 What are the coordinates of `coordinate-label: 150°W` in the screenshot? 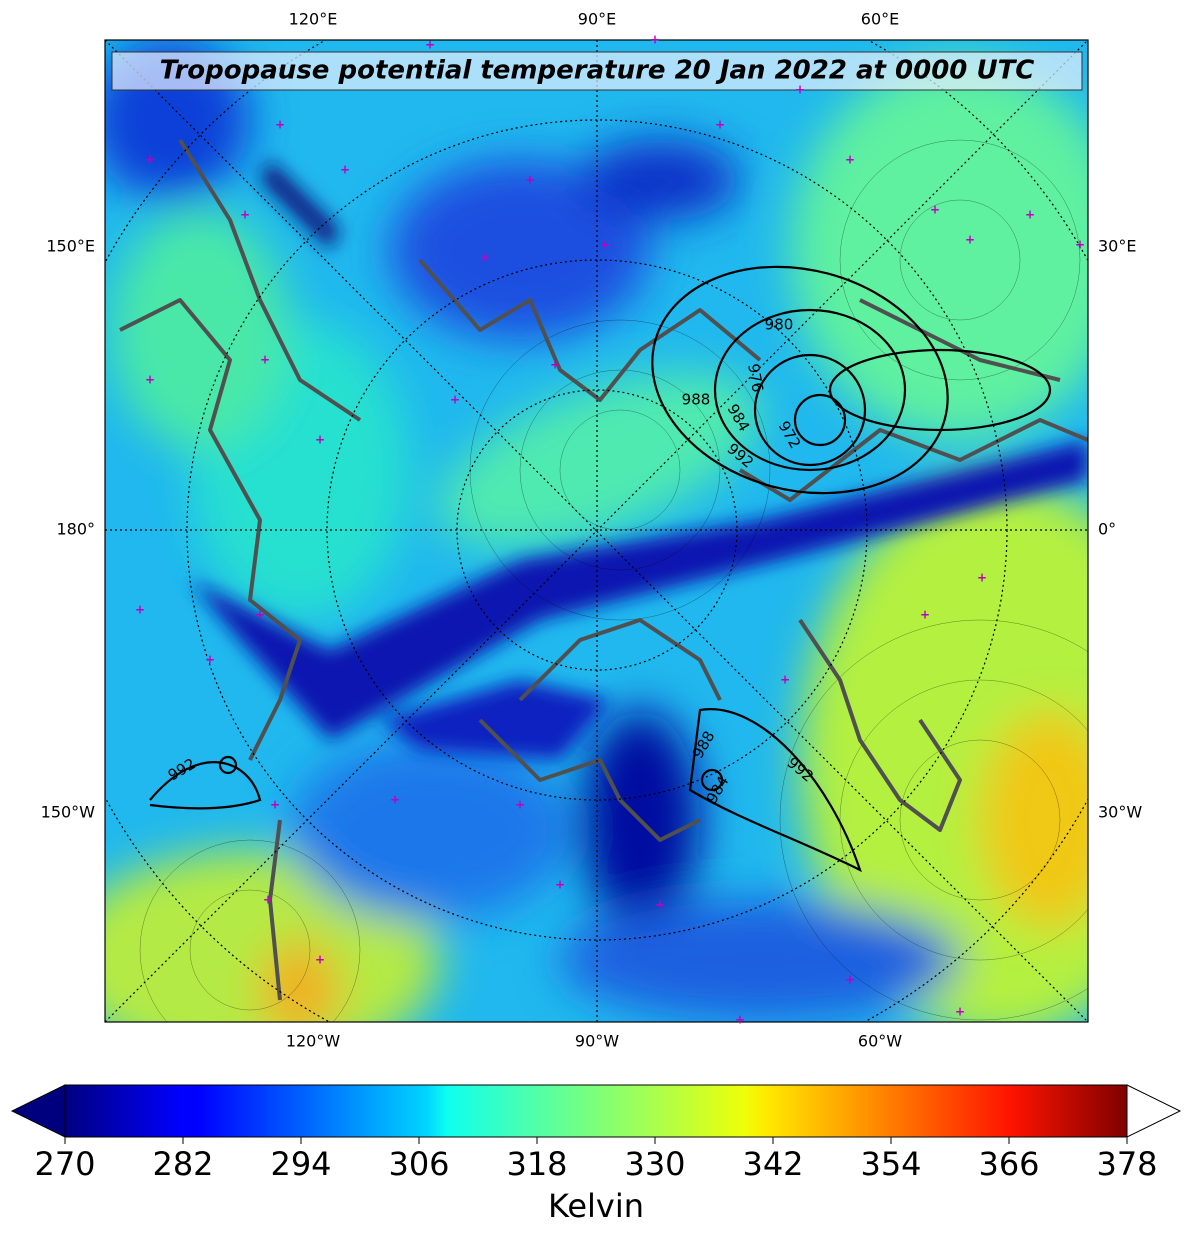 It's located at (68, 812).